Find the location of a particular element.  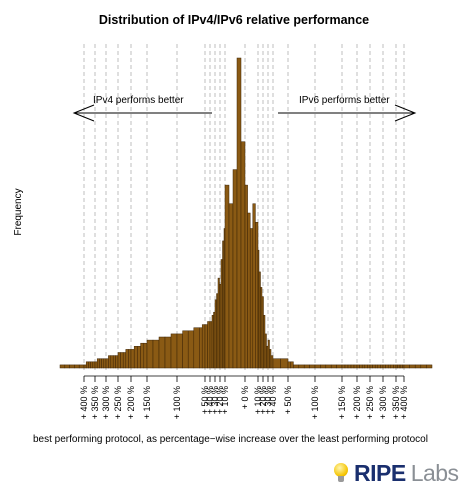

tick-label: + 50 % is located at coordinates (288, 400).